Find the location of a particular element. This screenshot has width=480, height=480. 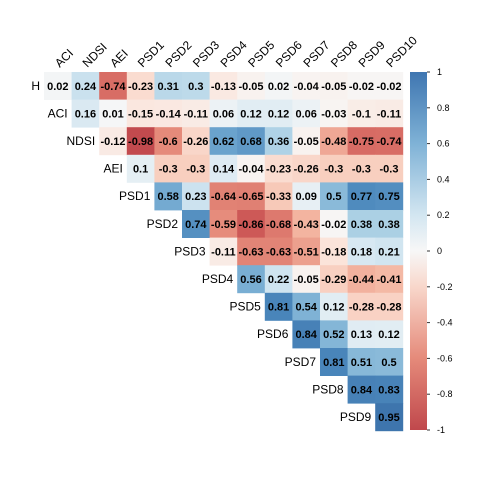

colorbar: 1 0.8 0.6 0.4 0.2 0 -0.2 -0.4 -0.6 -0.8 -1 is located at coordinates (431, 251).